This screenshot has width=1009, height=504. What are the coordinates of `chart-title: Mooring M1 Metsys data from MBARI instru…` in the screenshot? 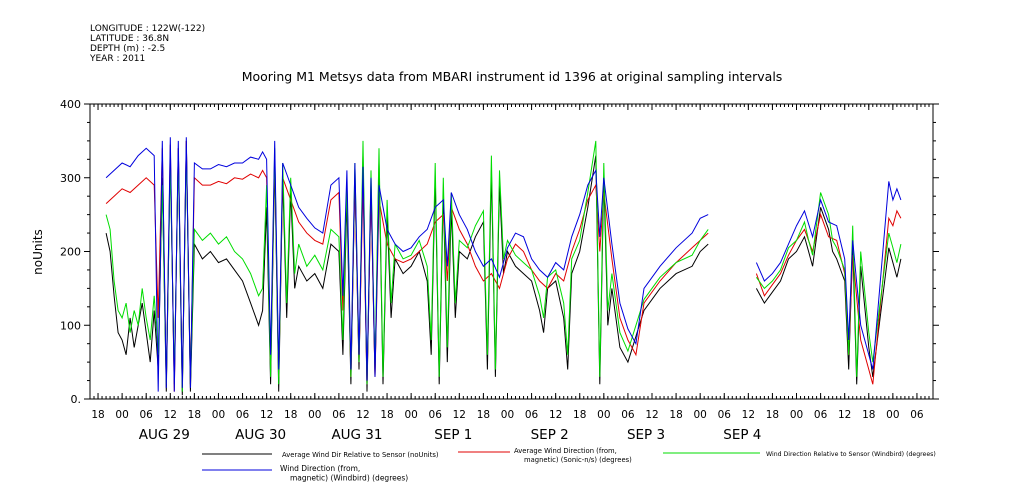 It's located at (512, 76).